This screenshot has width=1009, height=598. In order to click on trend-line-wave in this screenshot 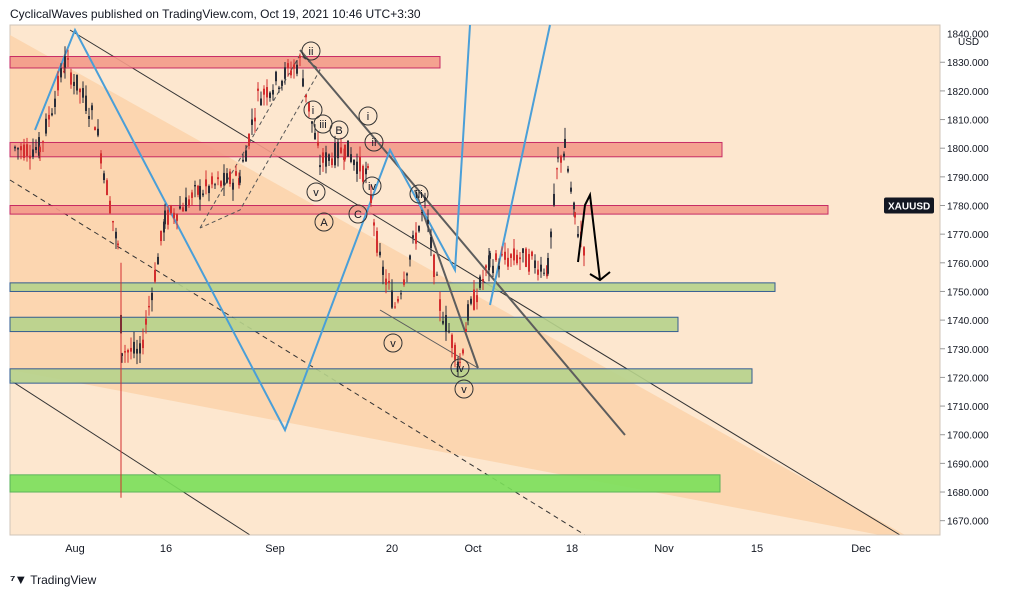, I will do `click(446, 279)`.